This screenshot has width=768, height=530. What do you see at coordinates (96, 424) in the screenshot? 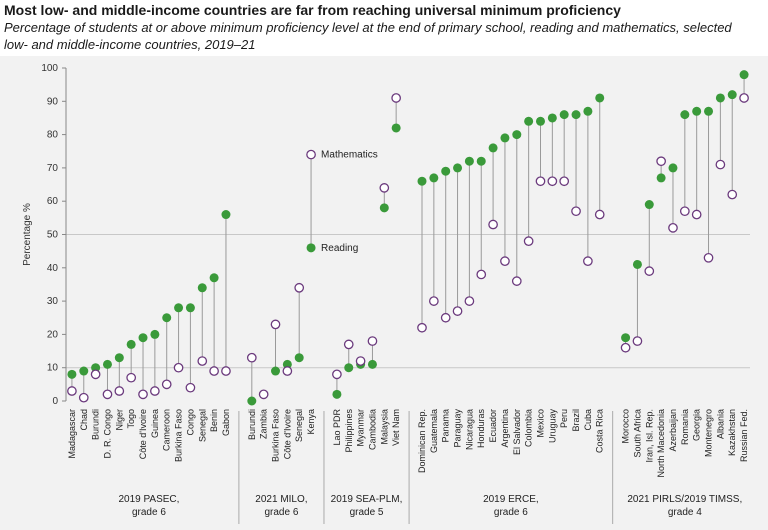
I see `country-label: Burundi` at bounding box center [96, 424].